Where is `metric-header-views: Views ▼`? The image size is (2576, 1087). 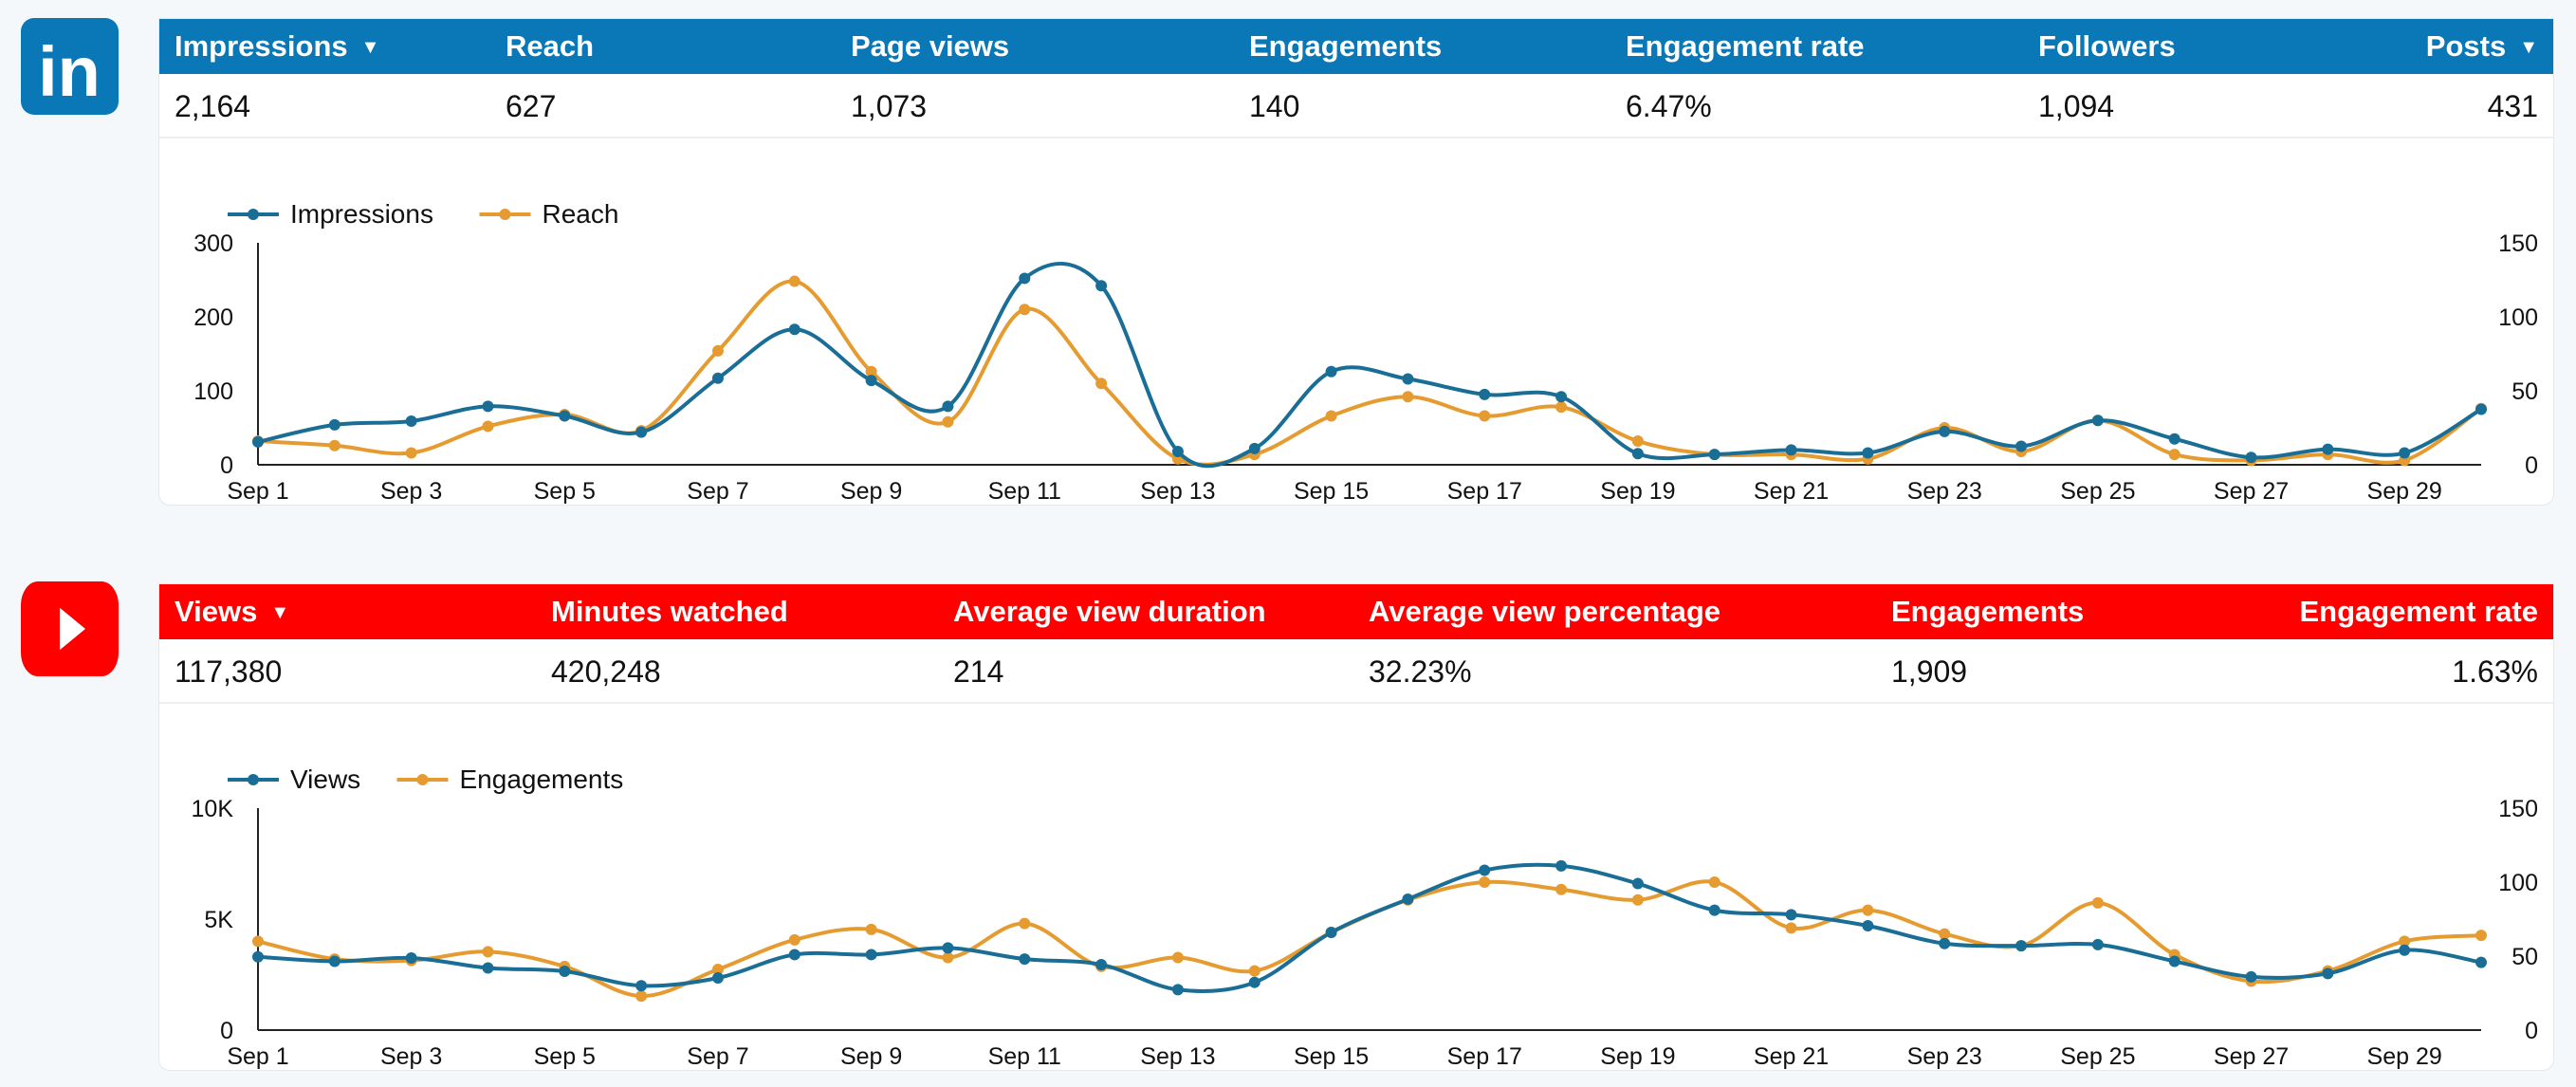
metric-header-views: Views ▼ is located at coordinates (232, 614).